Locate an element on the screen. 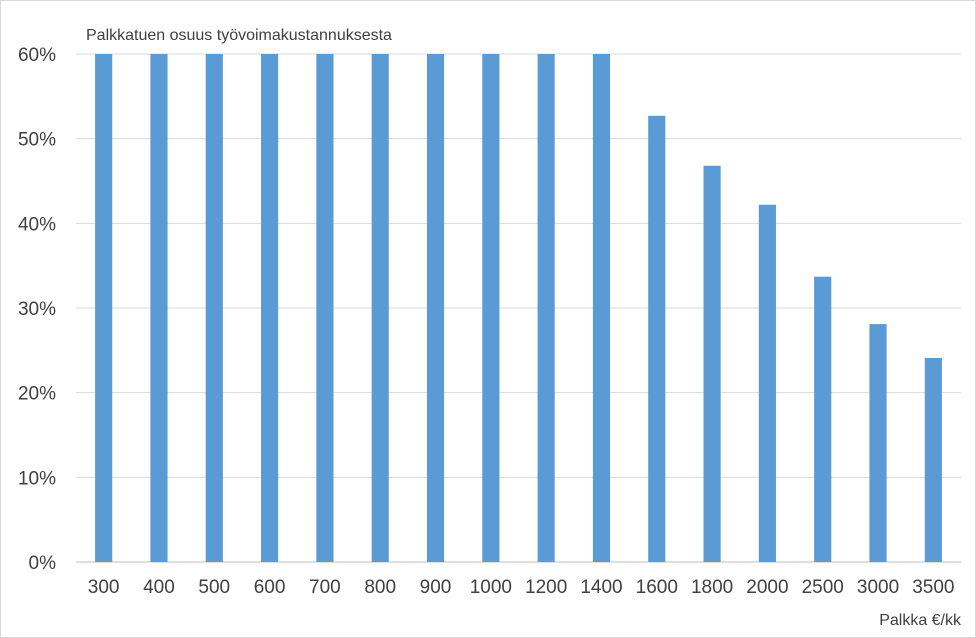 The image size is (976, 638). x-tick-label: 1200 is located at coordinates (546, 587).